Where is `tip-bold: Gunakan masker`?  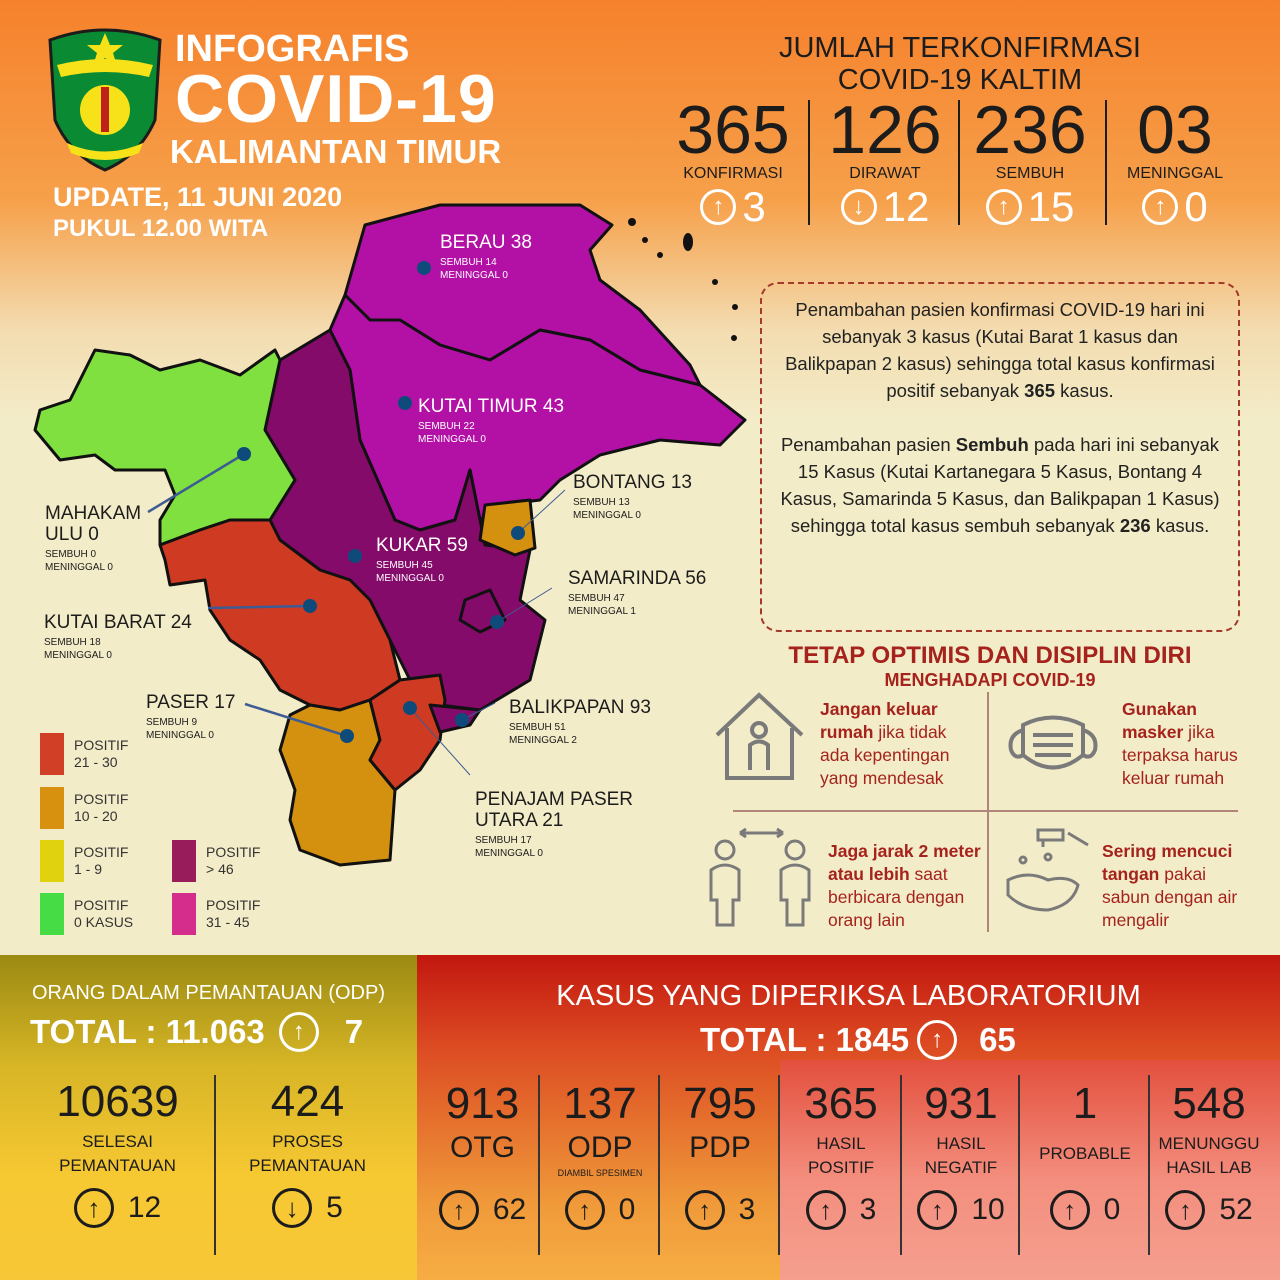 tip-bold: Gunakan masker is located at coordinates (1159, 720).